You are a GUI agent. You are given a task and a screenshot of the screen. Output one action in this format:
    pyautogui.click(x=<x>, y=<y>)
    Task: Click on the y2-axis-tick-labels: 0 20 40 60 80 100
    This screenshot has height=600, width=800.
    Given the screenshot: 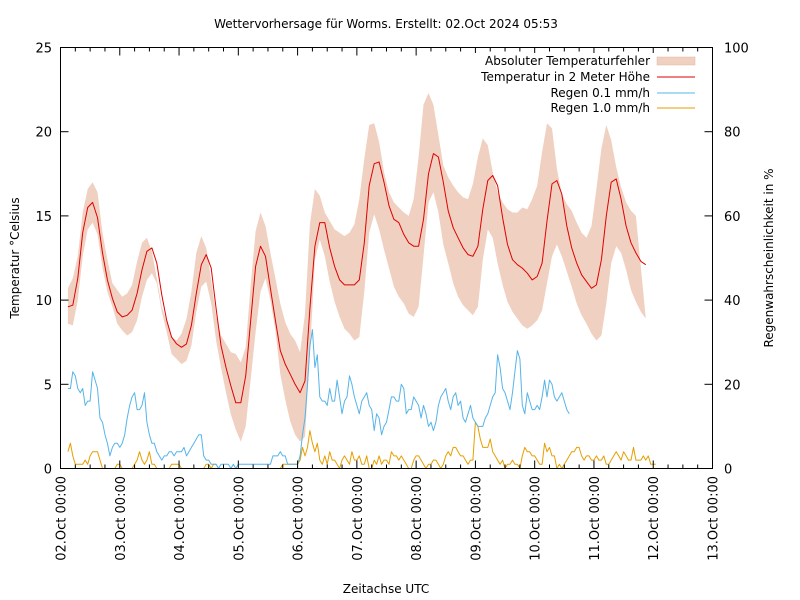 What is the action you would take?
    pyautogui.click(x=736, y=260)
    